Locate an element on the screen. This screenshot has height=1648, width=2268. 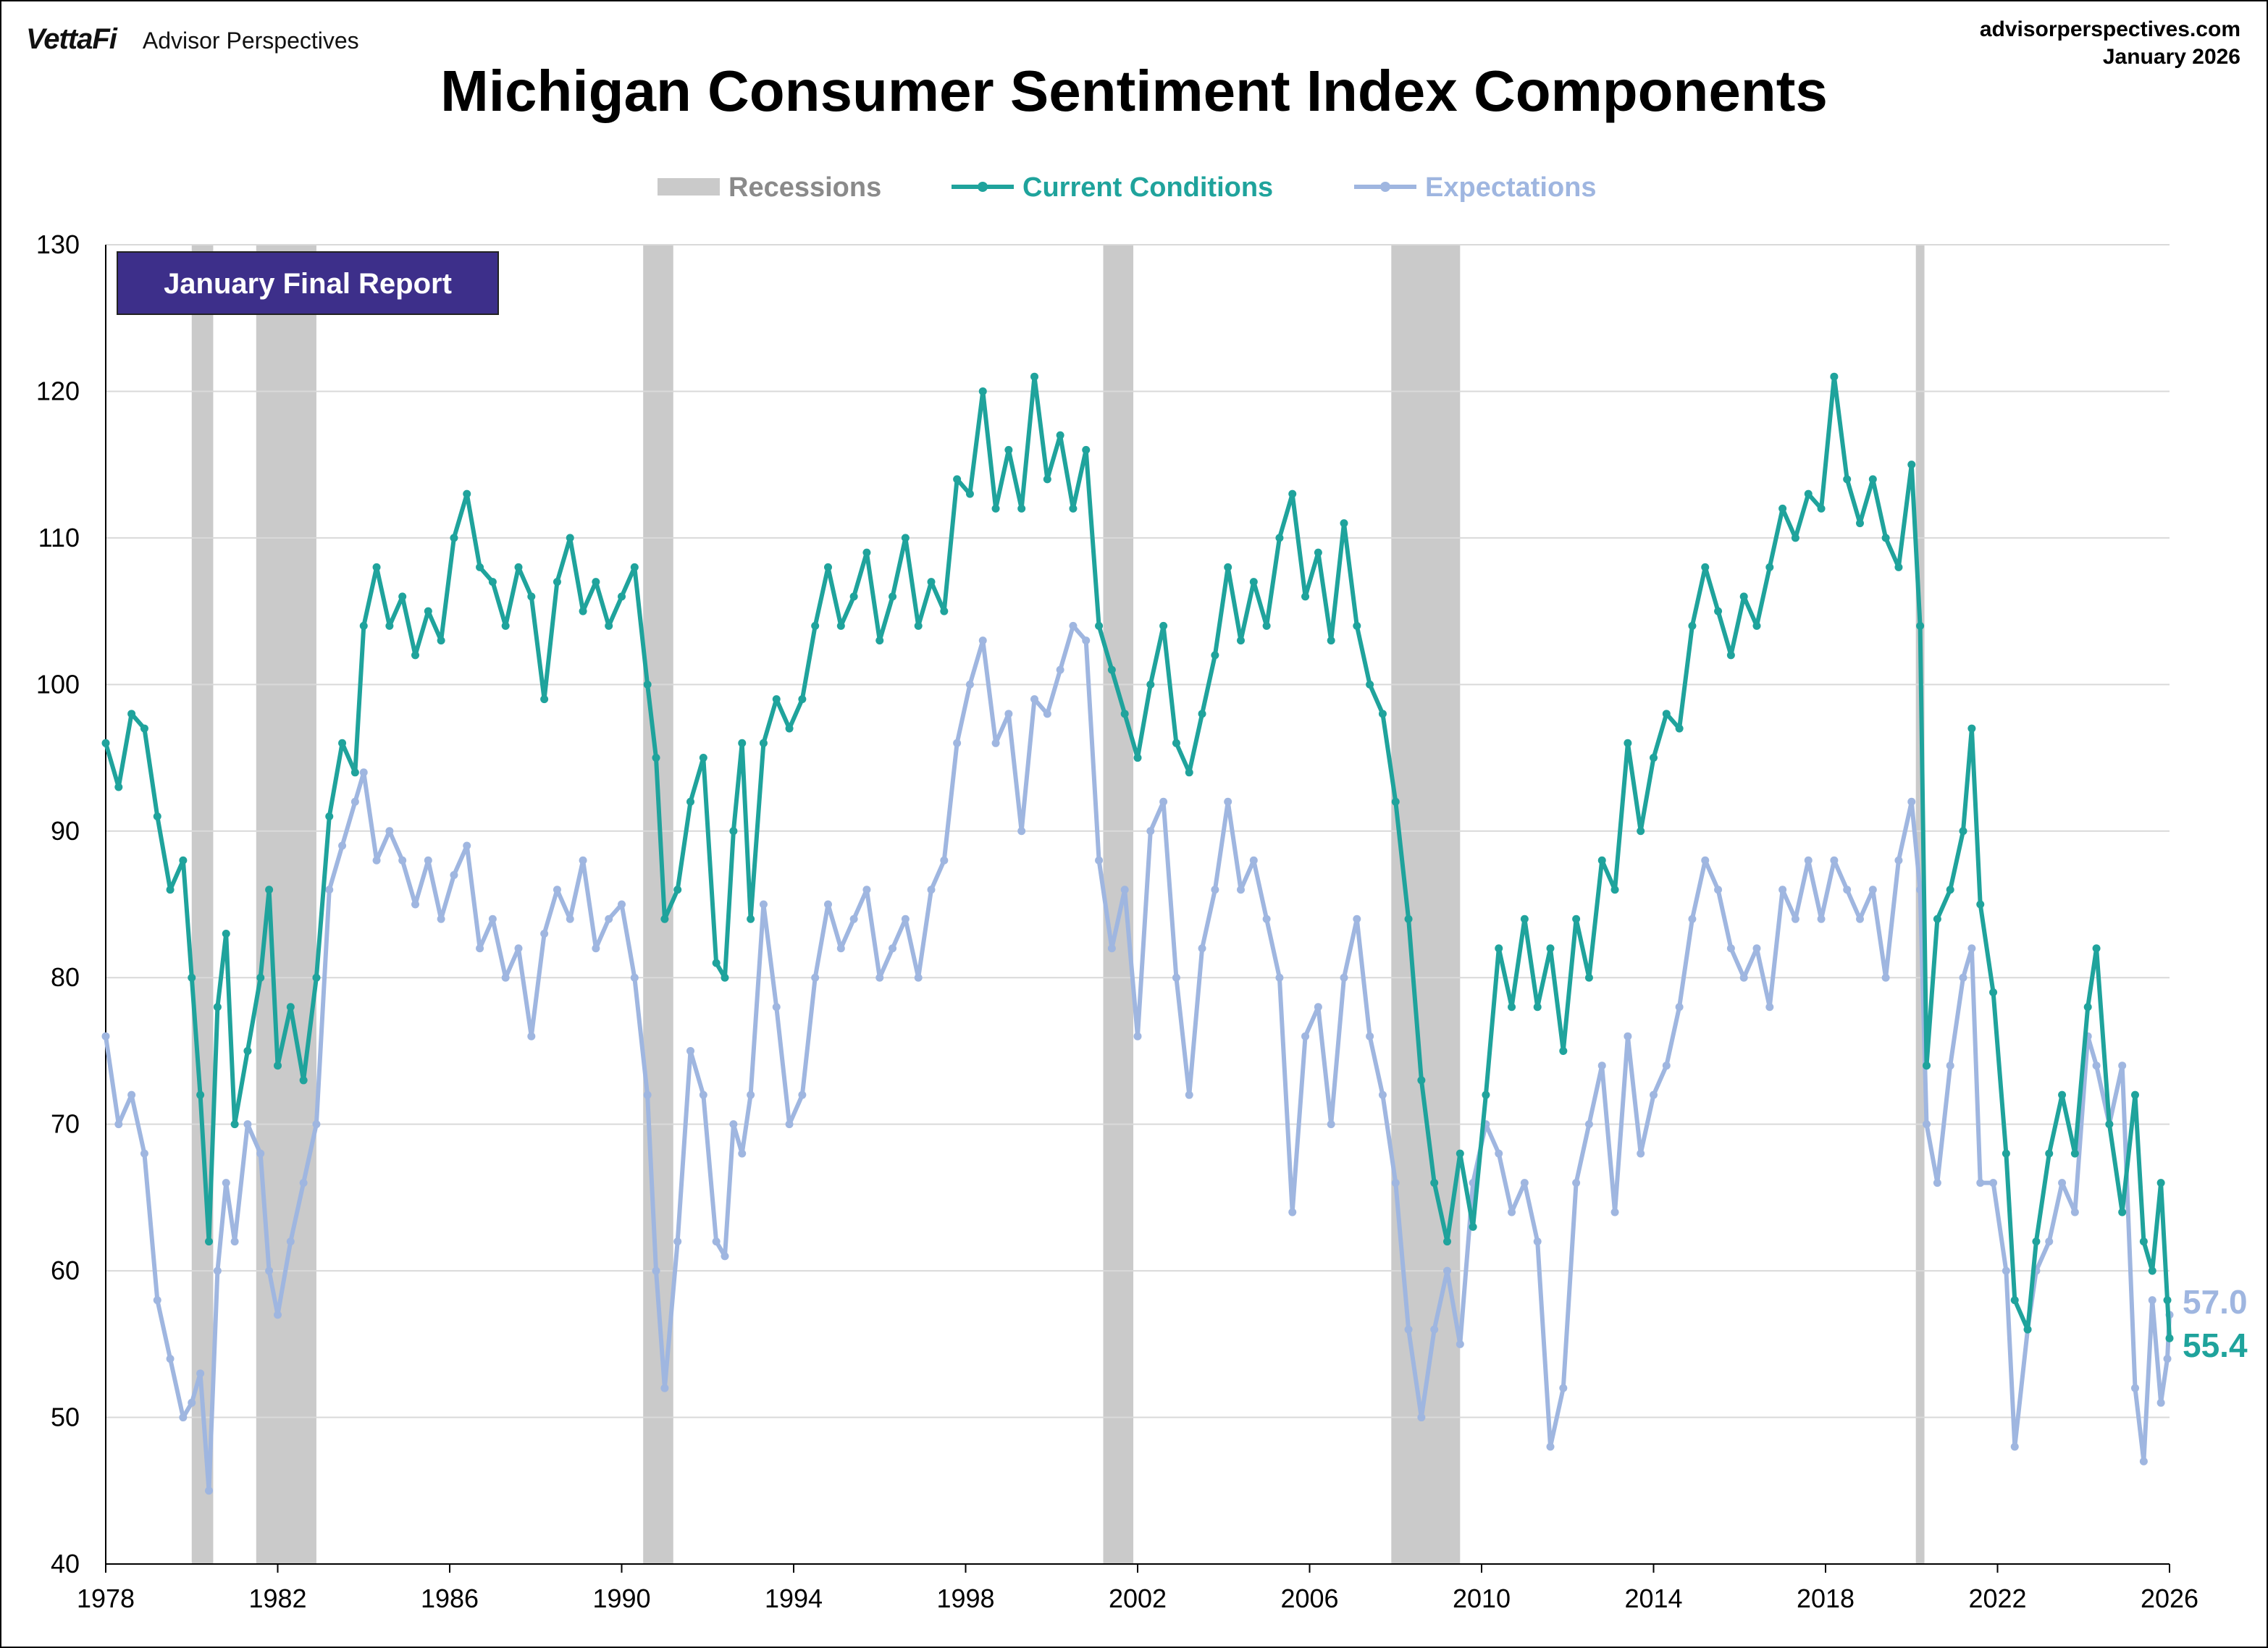
x-tick-label: 2010 is located at coordinates (1482, 1598).